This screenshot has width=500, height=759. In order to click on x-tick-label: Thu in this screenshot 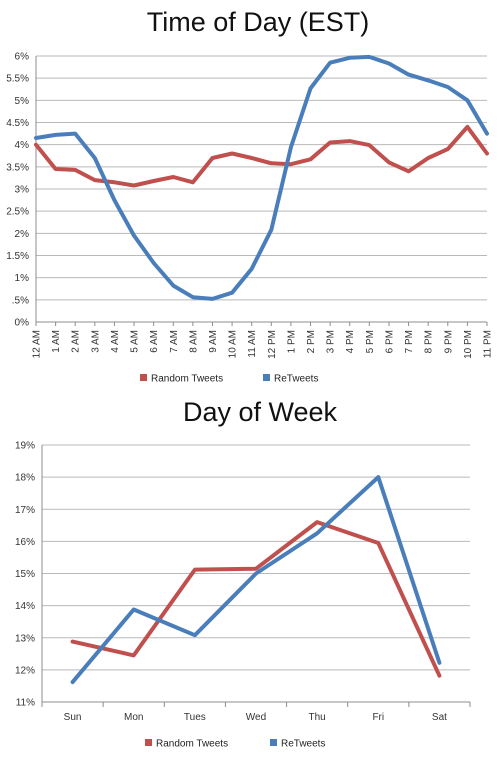, I will do `click(317, 717)`.